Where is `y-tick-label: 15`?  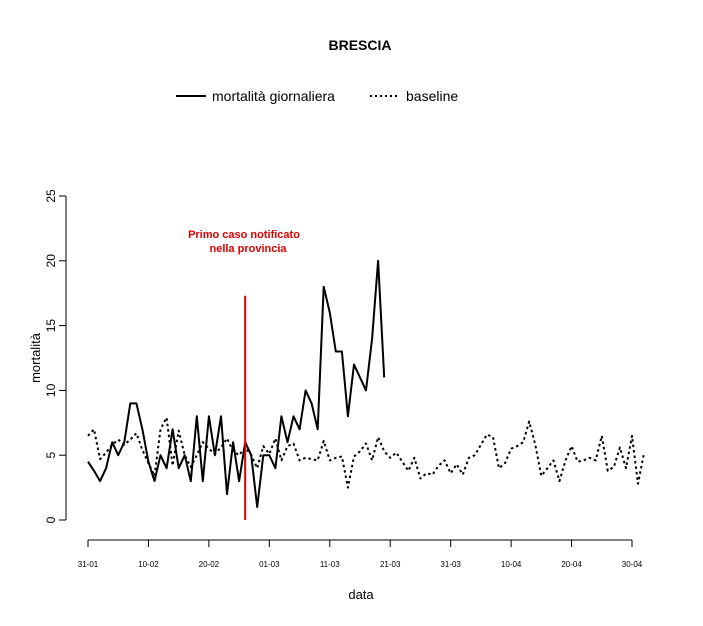
y-tick-label: 15 is located at coordinates (51, 326).